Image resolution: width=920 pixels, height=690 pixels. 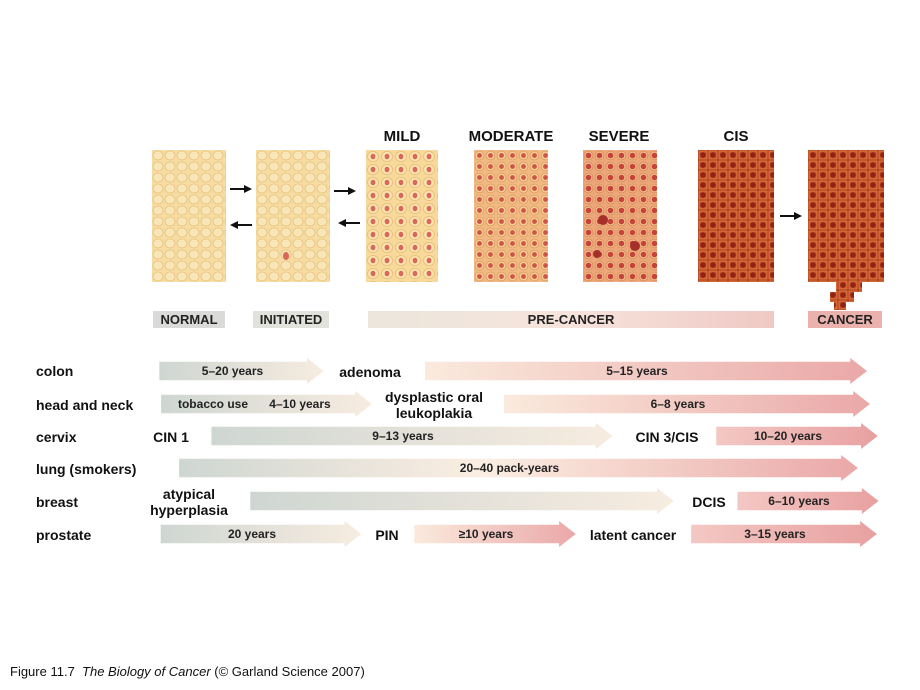 I want to click on lung-duration: 20–40 pack-years, so click(x=509, y=468).